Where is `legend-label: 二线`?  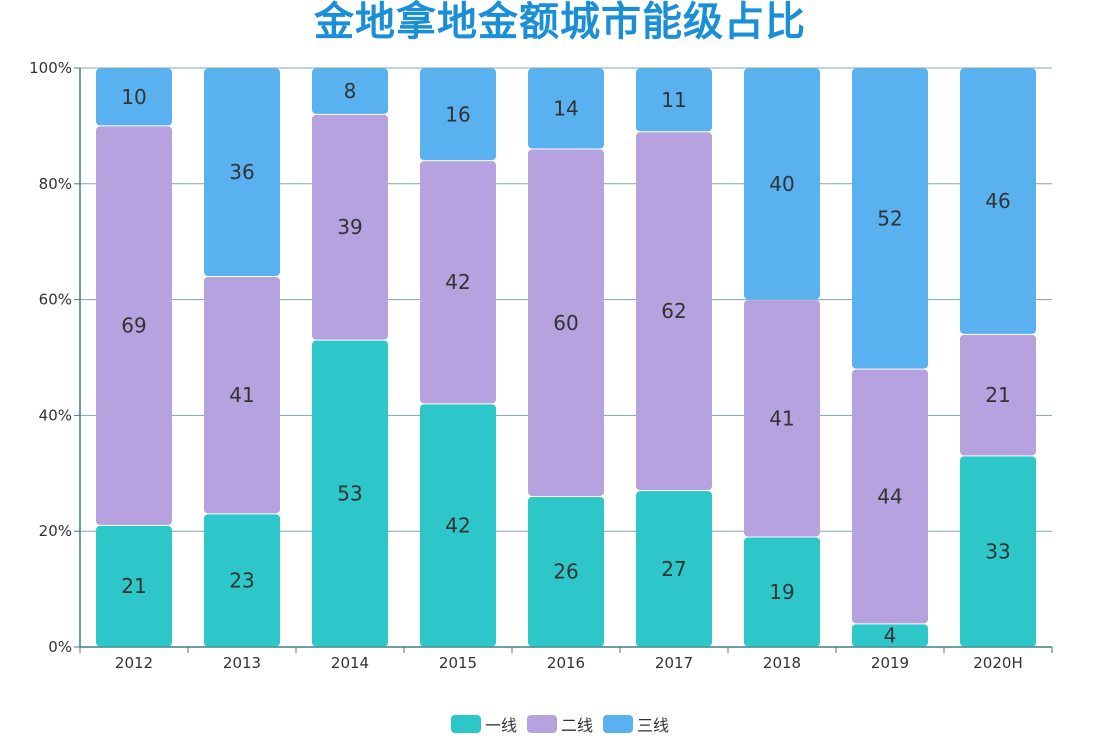
legend-label: 二线 is located at coordinates (576, 725).